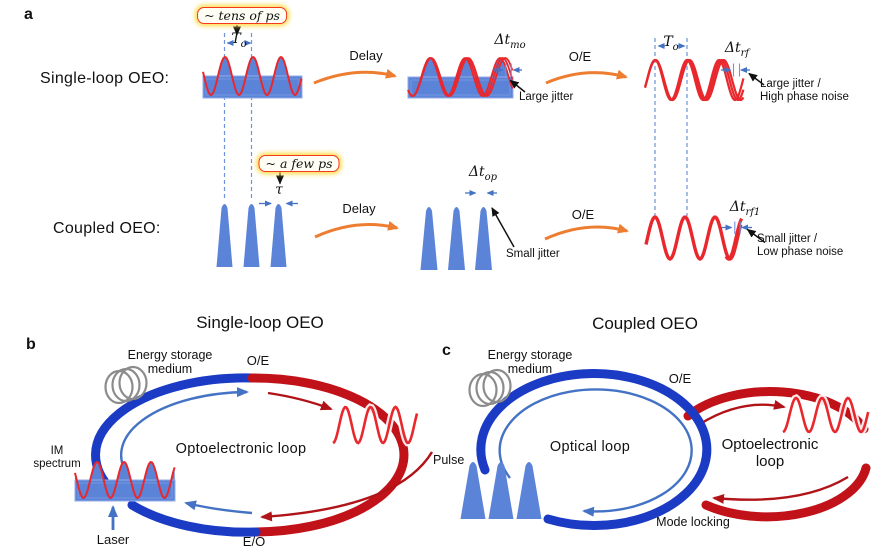 Image resolution: width=878 pixels, height=553 pixels. I want to click on coupled-row-label: Coupled OEO:, so click(107, 228).